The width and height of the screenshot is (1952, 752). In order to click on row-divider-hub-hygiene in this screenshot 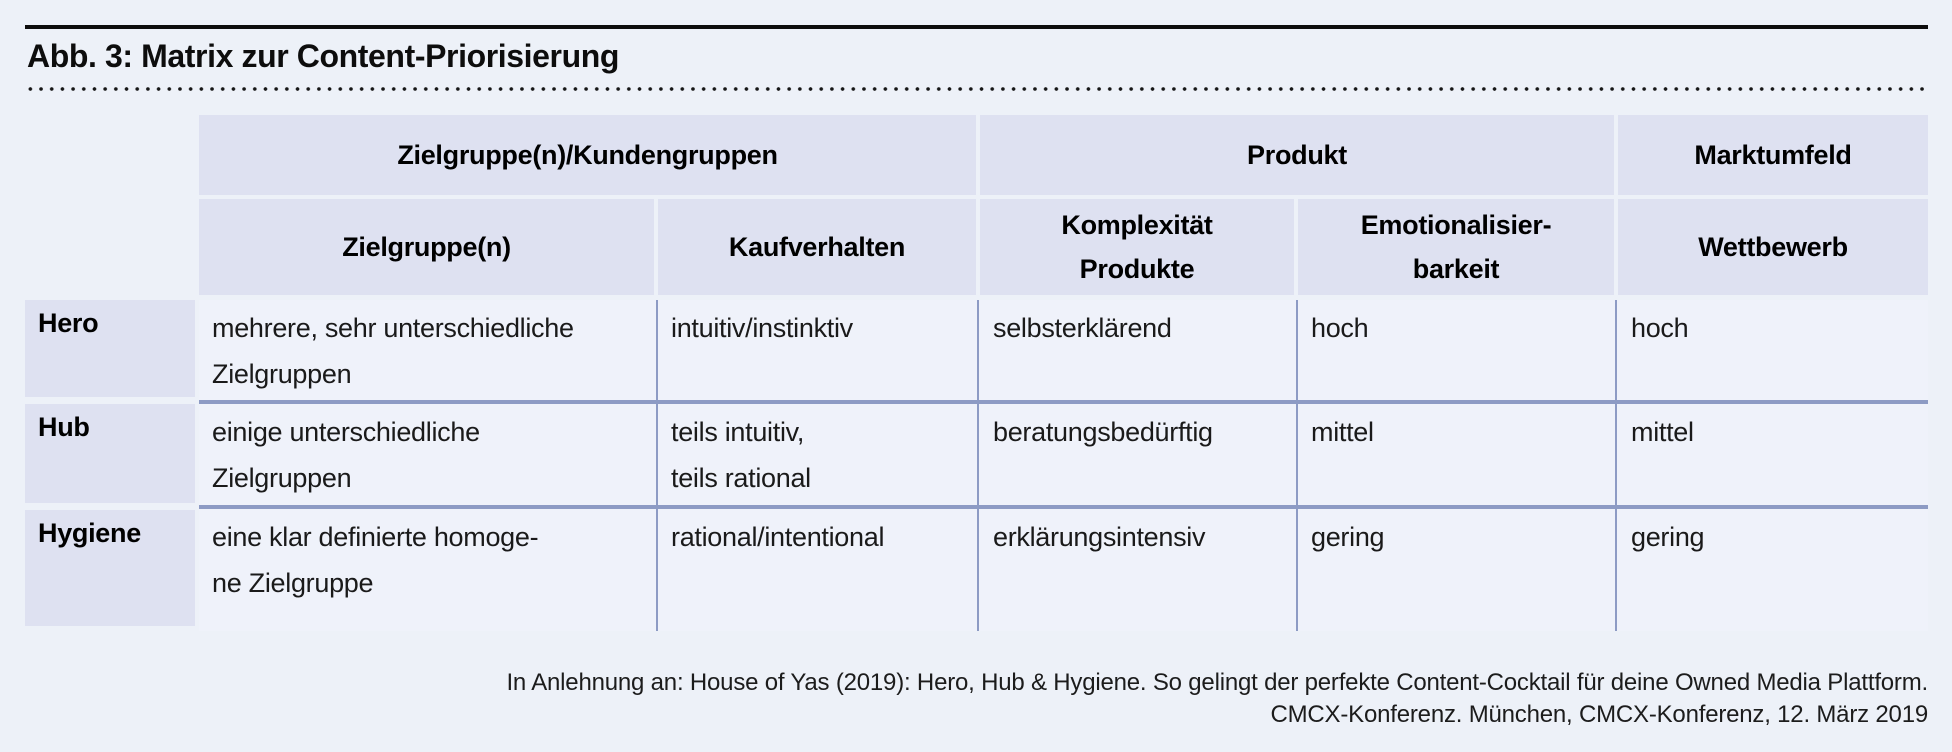, I will do `click(1063, 507)`.